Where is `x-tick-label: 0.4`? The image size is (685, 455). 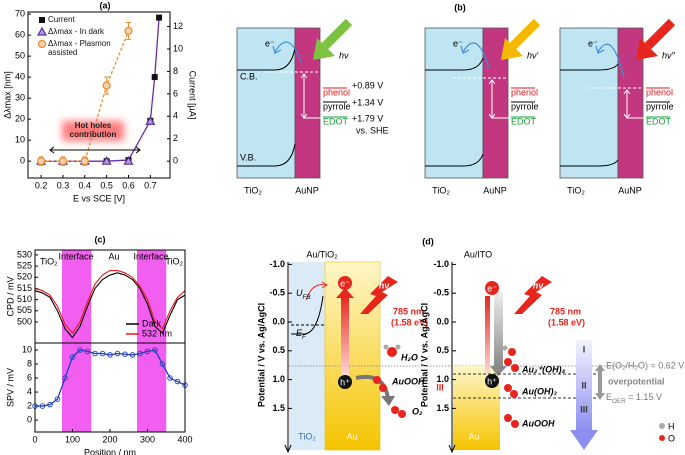
x-tick-label: 0.4 is located at coordinates (85, 185).